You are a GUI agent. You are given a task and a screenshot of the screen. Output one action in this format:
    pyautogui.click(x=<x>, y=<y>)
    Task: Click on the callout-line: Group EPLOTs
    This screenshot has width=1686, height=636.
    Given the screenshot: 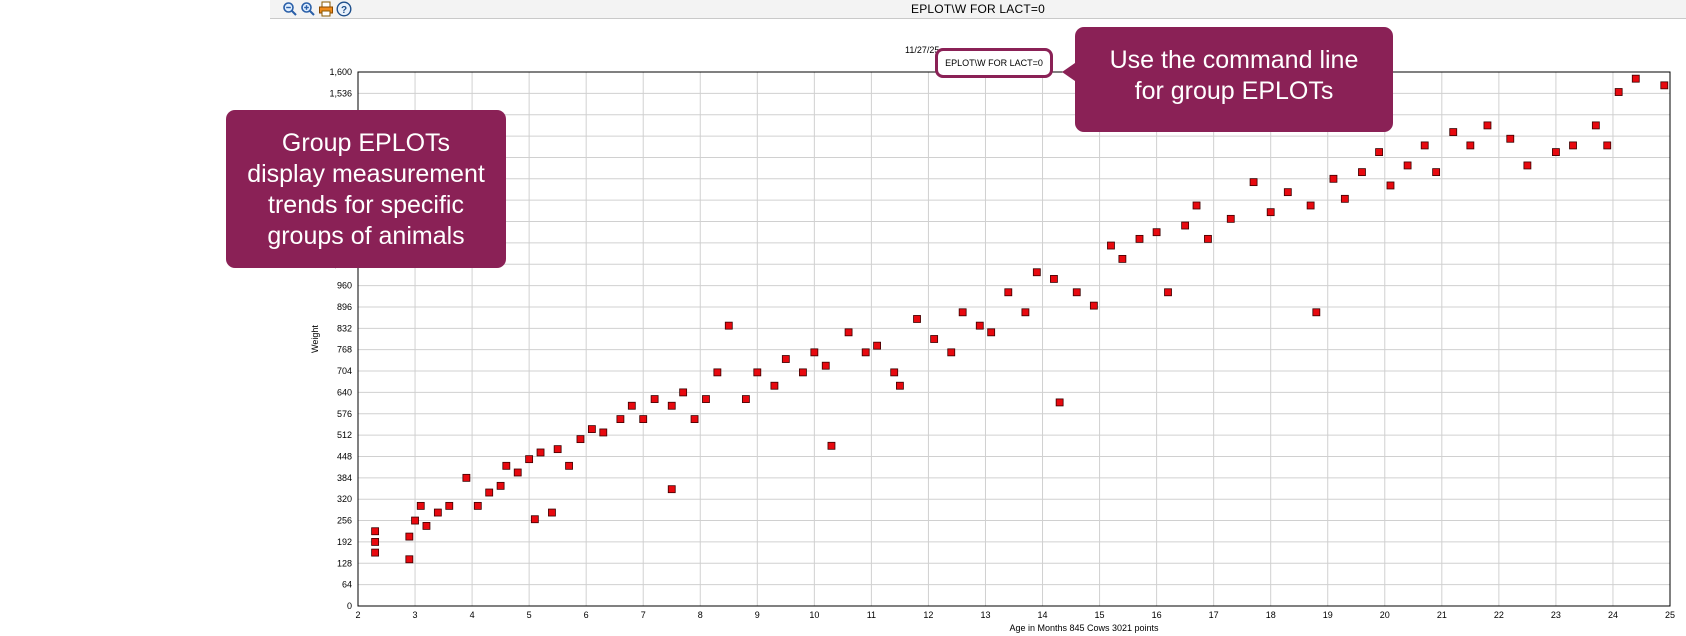 What is the action you would take?
    pyautogui.click(x=366, y=143)
    